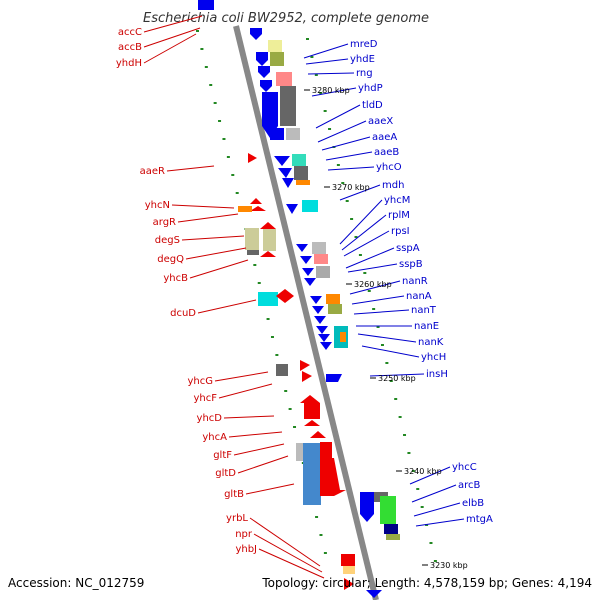 The image size is (600, 600). Describe the element at coordinates (237, 518) in the screenshot. I see `gene-label-yrbL: yrbL` at that location.